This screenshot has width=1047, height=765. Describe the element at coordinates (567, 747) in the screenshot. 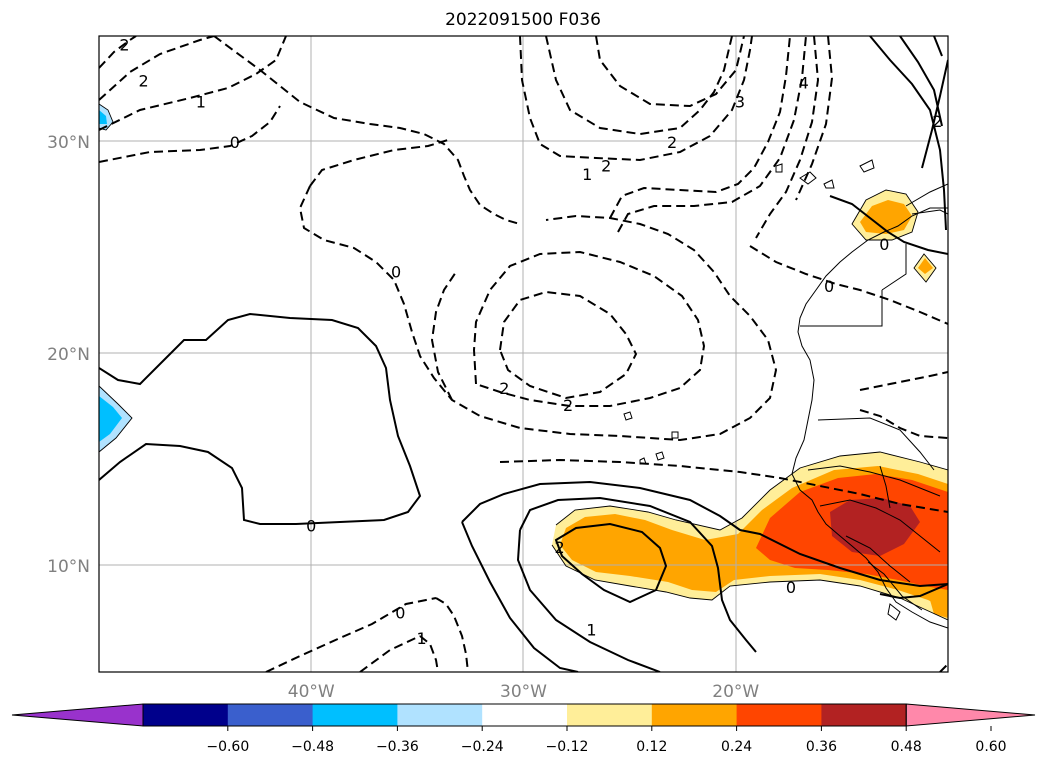

I see `colorbar-tick-label: −0.12` at that location.